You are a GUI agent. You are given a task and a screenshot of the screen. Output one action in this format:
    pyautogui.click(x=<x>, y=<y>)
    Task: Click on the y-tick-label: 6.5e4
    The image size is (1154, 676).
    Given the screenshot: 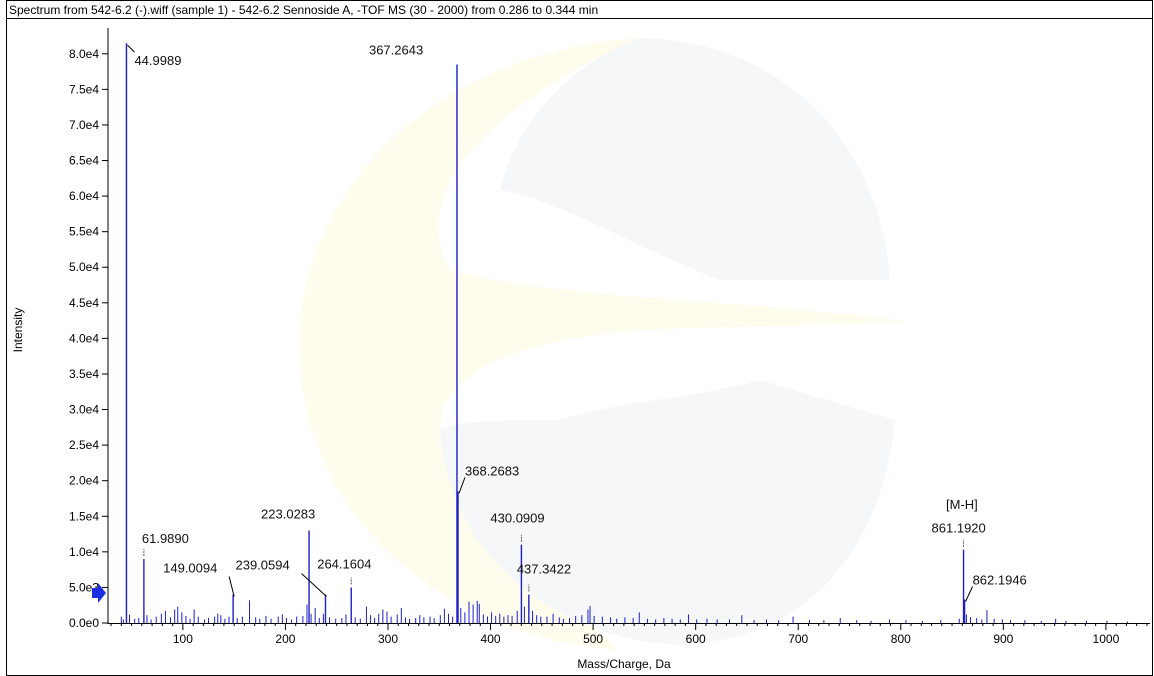 What is the action you would take?
    pyautogui.click(x=84, y=161)
    